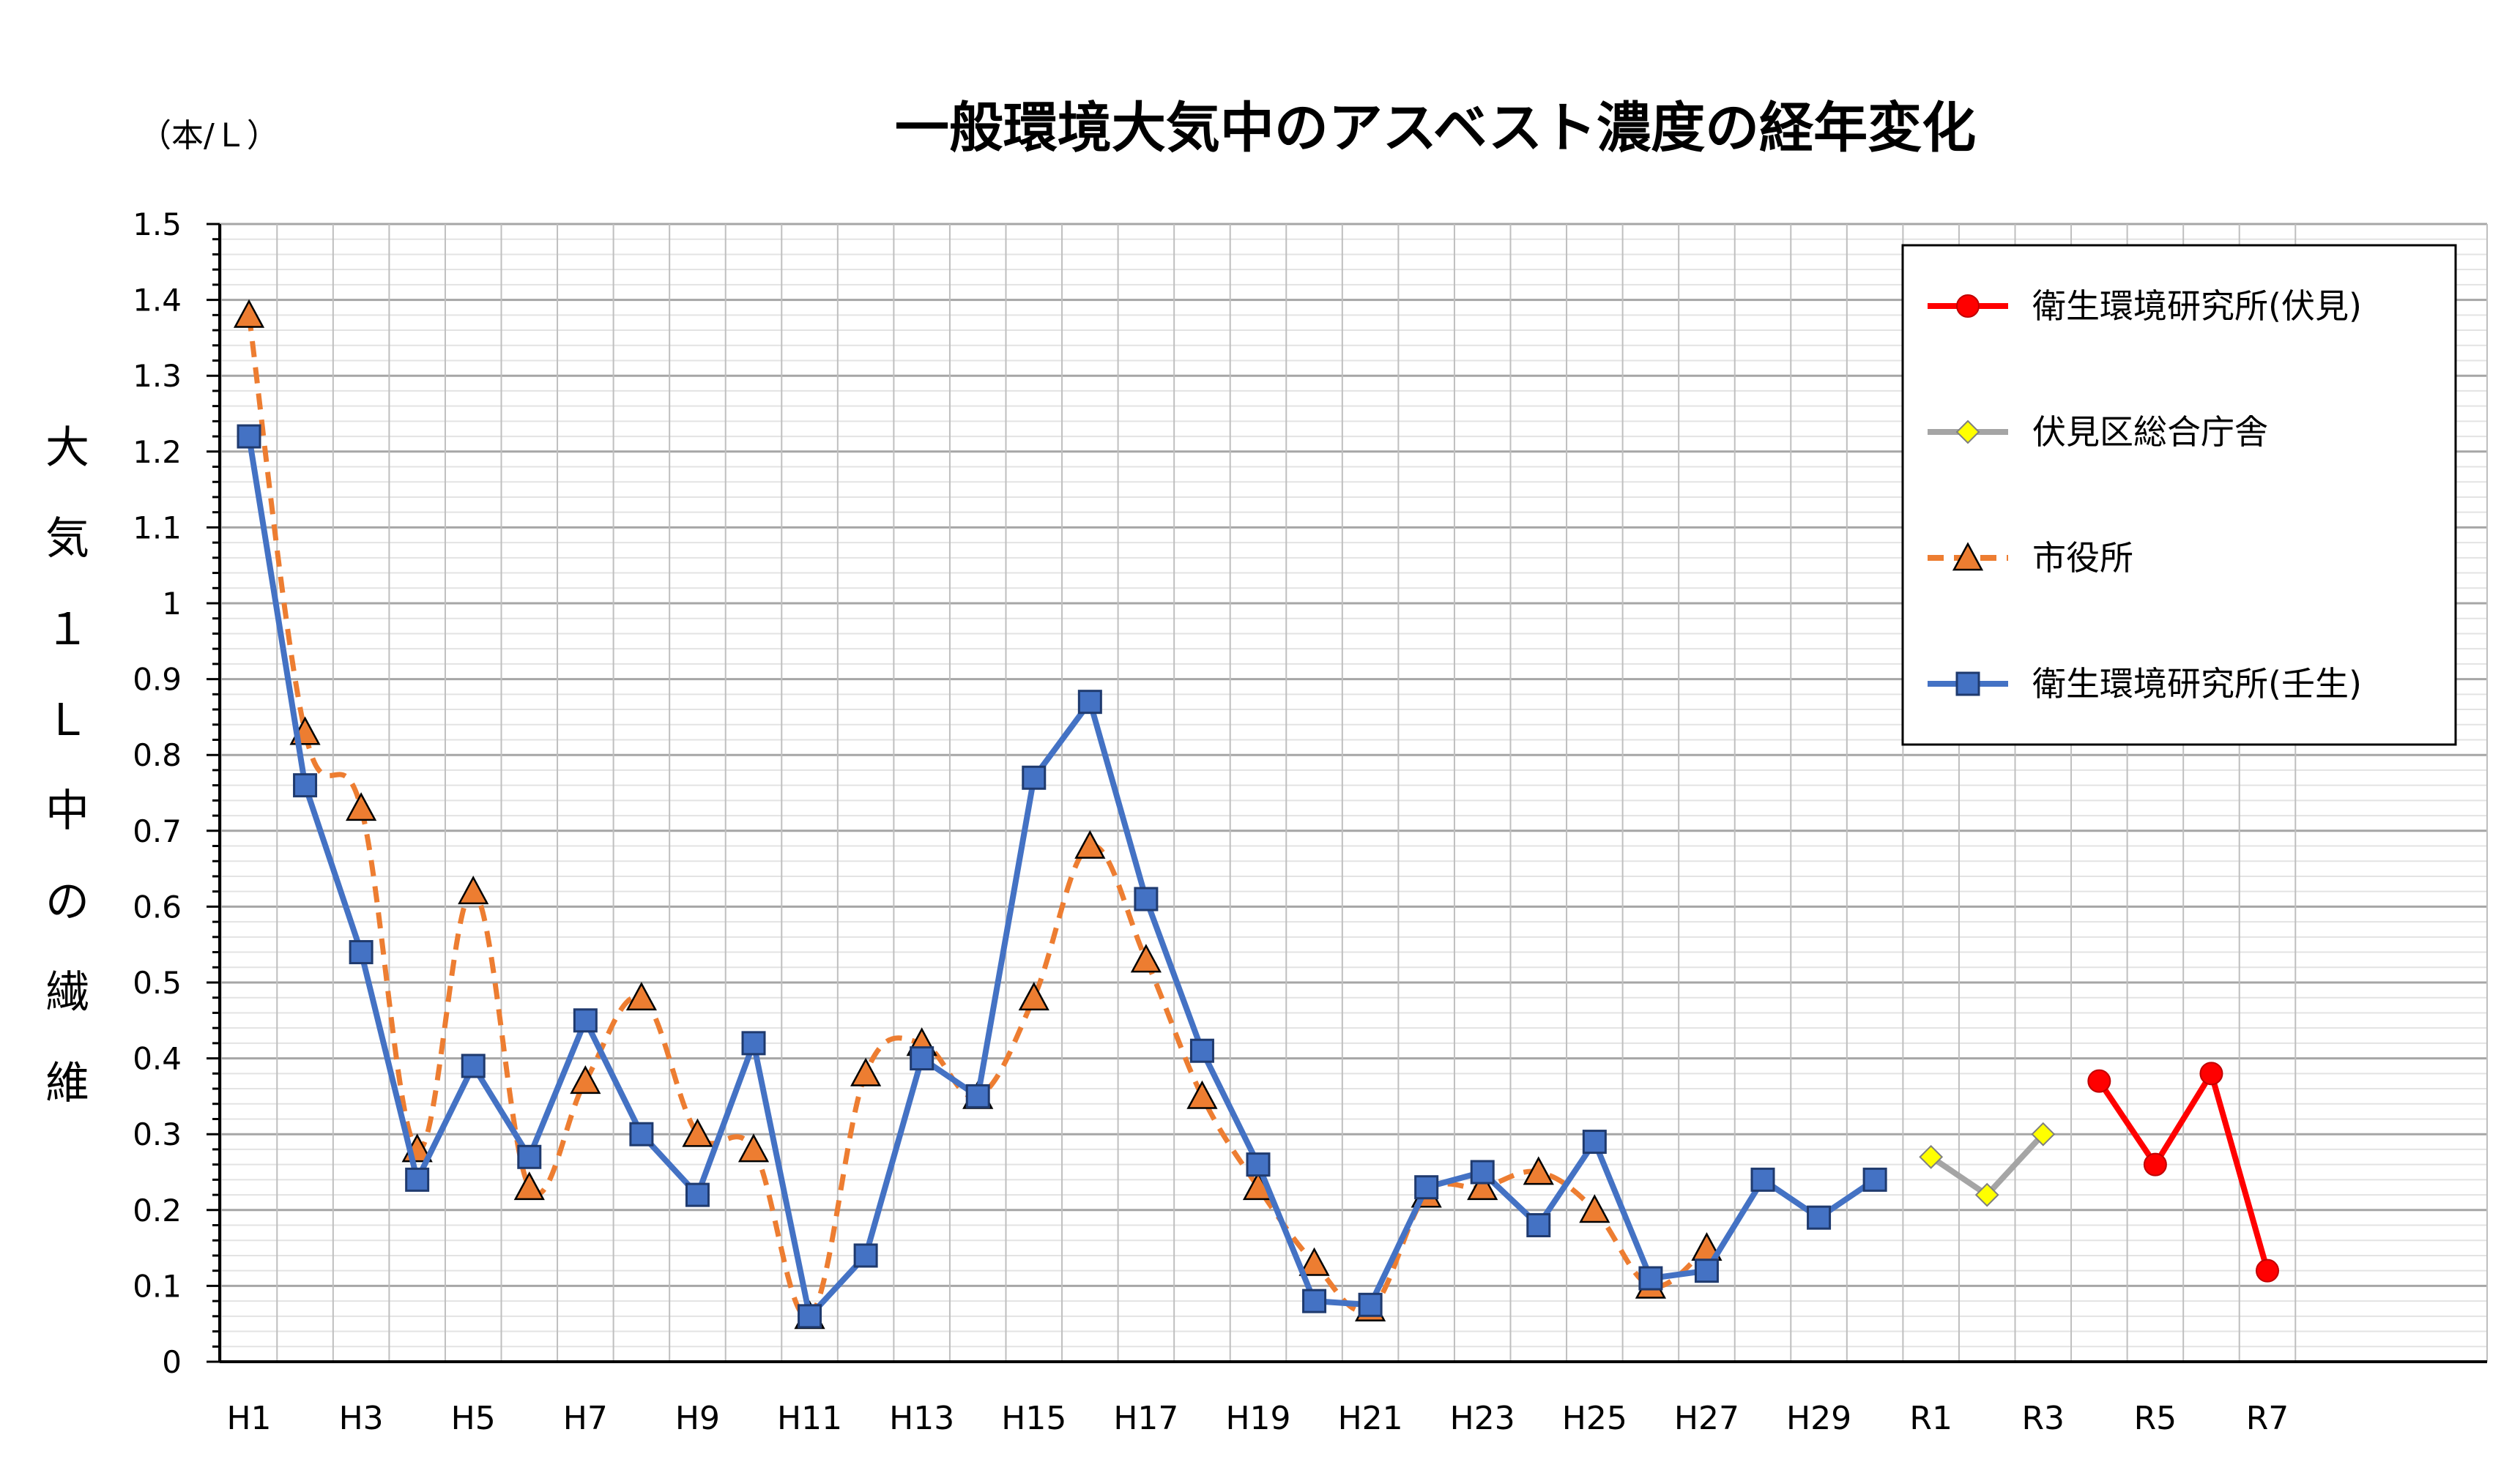 The image size is (2512, 1484). Describe the element at coordinates (172, 604) in the screenshot. I see `y-tick-label: 1` at that location.